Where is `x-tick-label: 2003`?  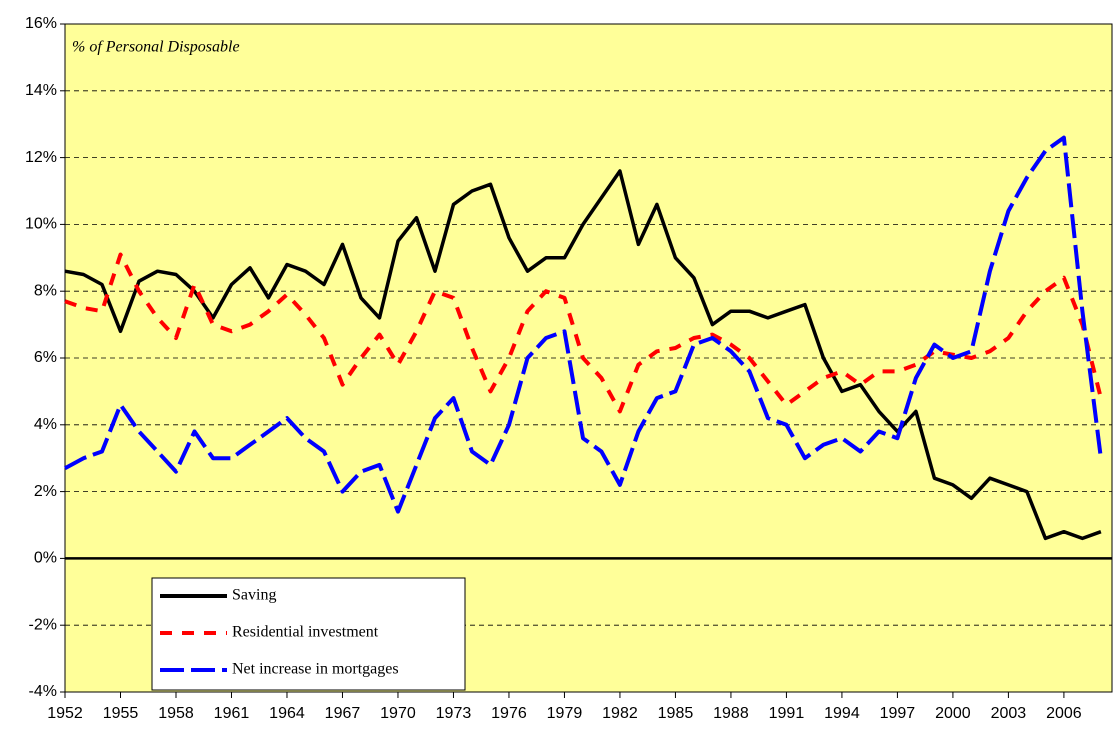
x-tick-label: 2003 is located at coordinates (1009, 713).